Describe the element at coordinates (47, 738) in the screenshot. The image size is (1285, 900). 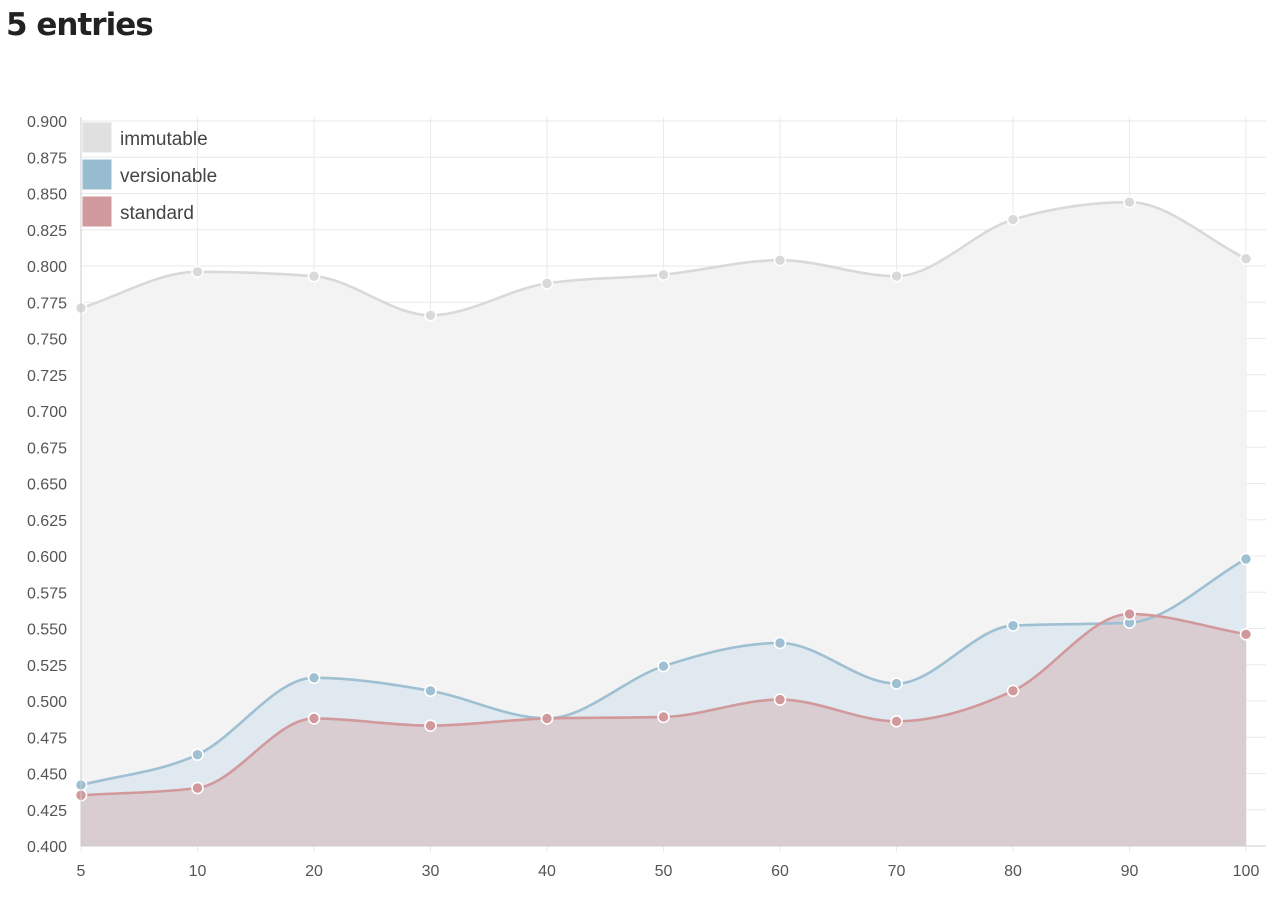
I see `y-tick-label: 0.475` at that location.